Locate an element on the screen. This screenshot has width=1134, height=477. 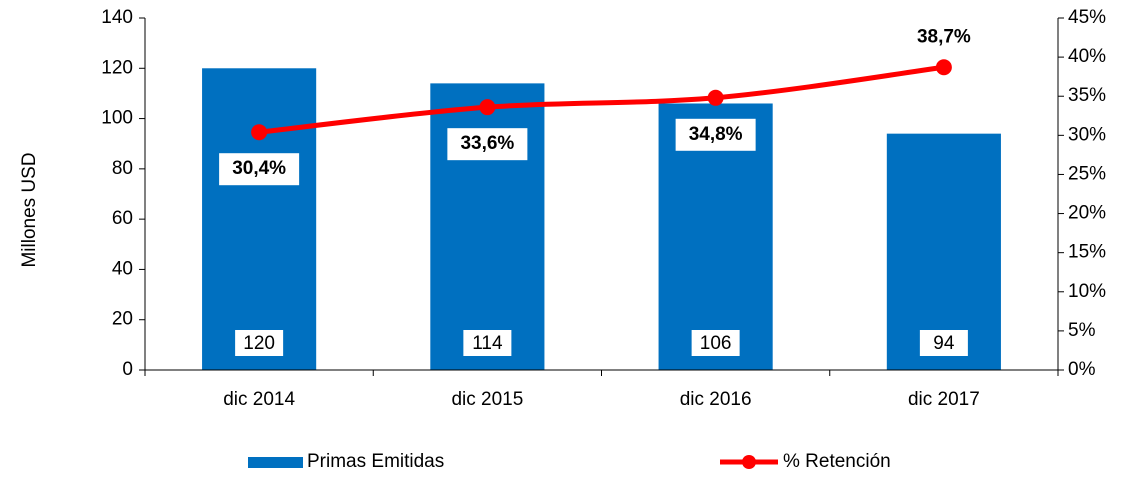
line-label: 34,8% is located at coordinates (716, 134).